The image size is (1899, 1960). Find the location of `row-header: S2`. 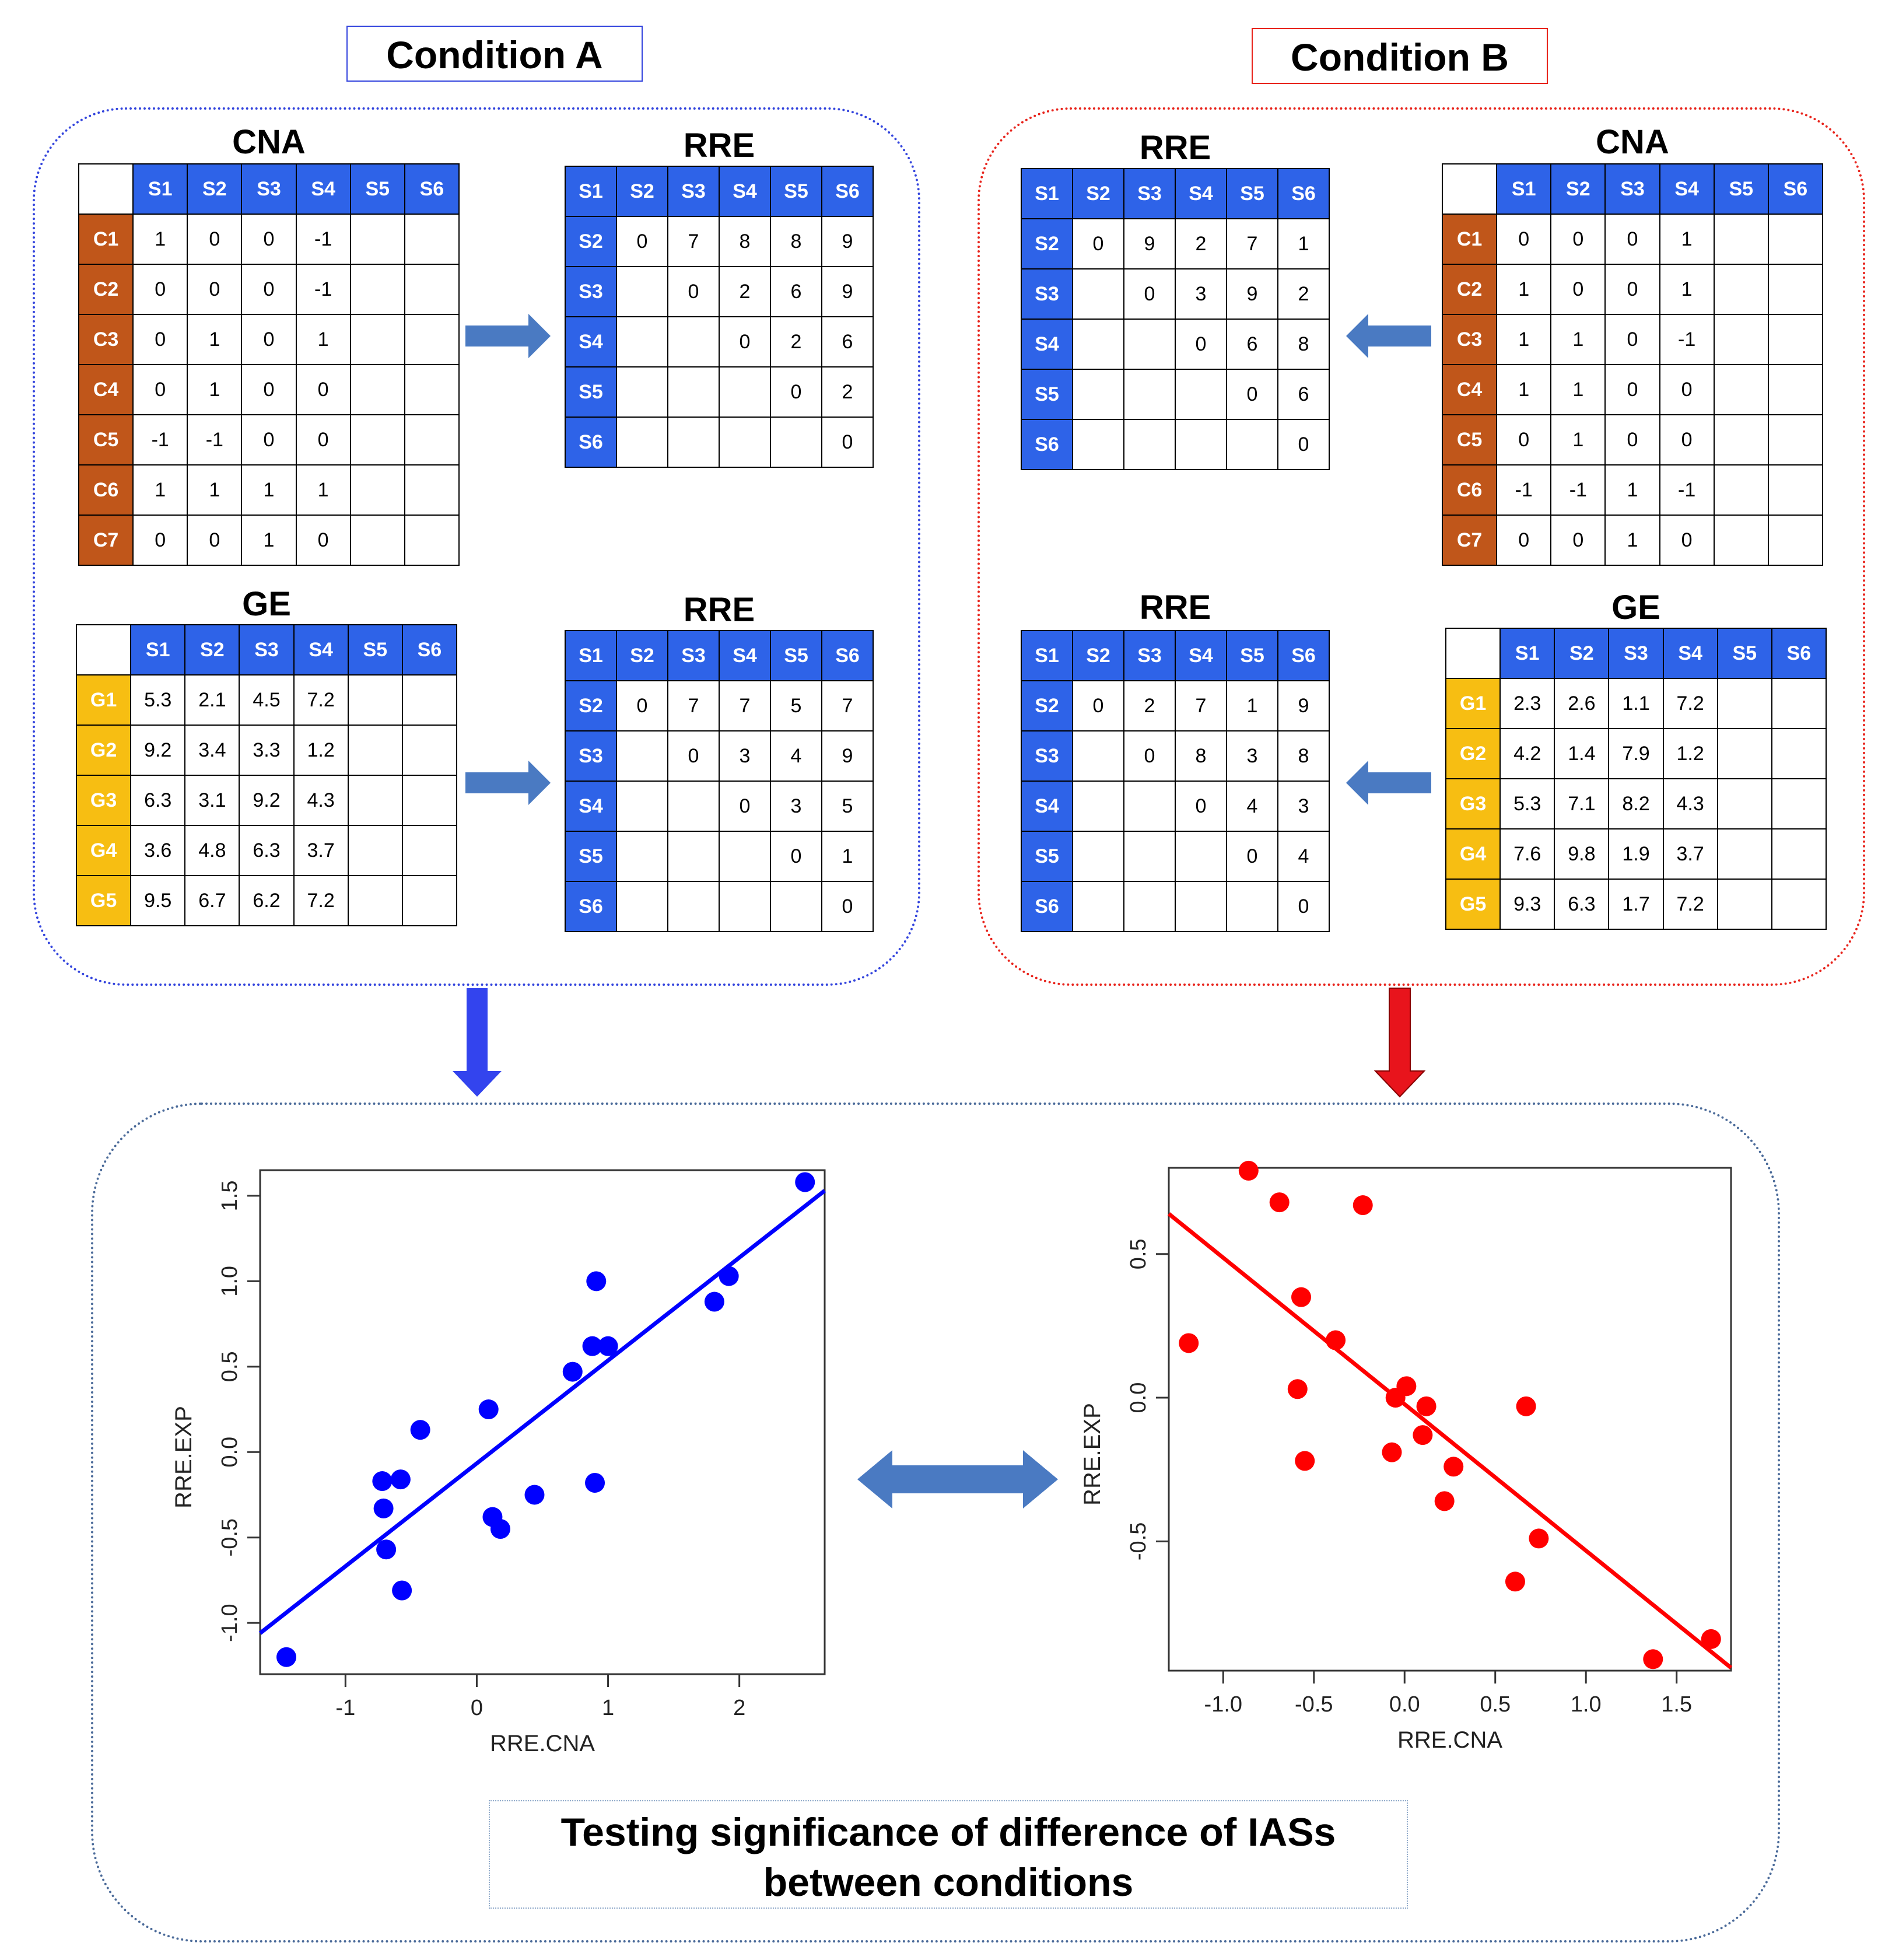

row-header: S2 is located at coordinates (591, 706).